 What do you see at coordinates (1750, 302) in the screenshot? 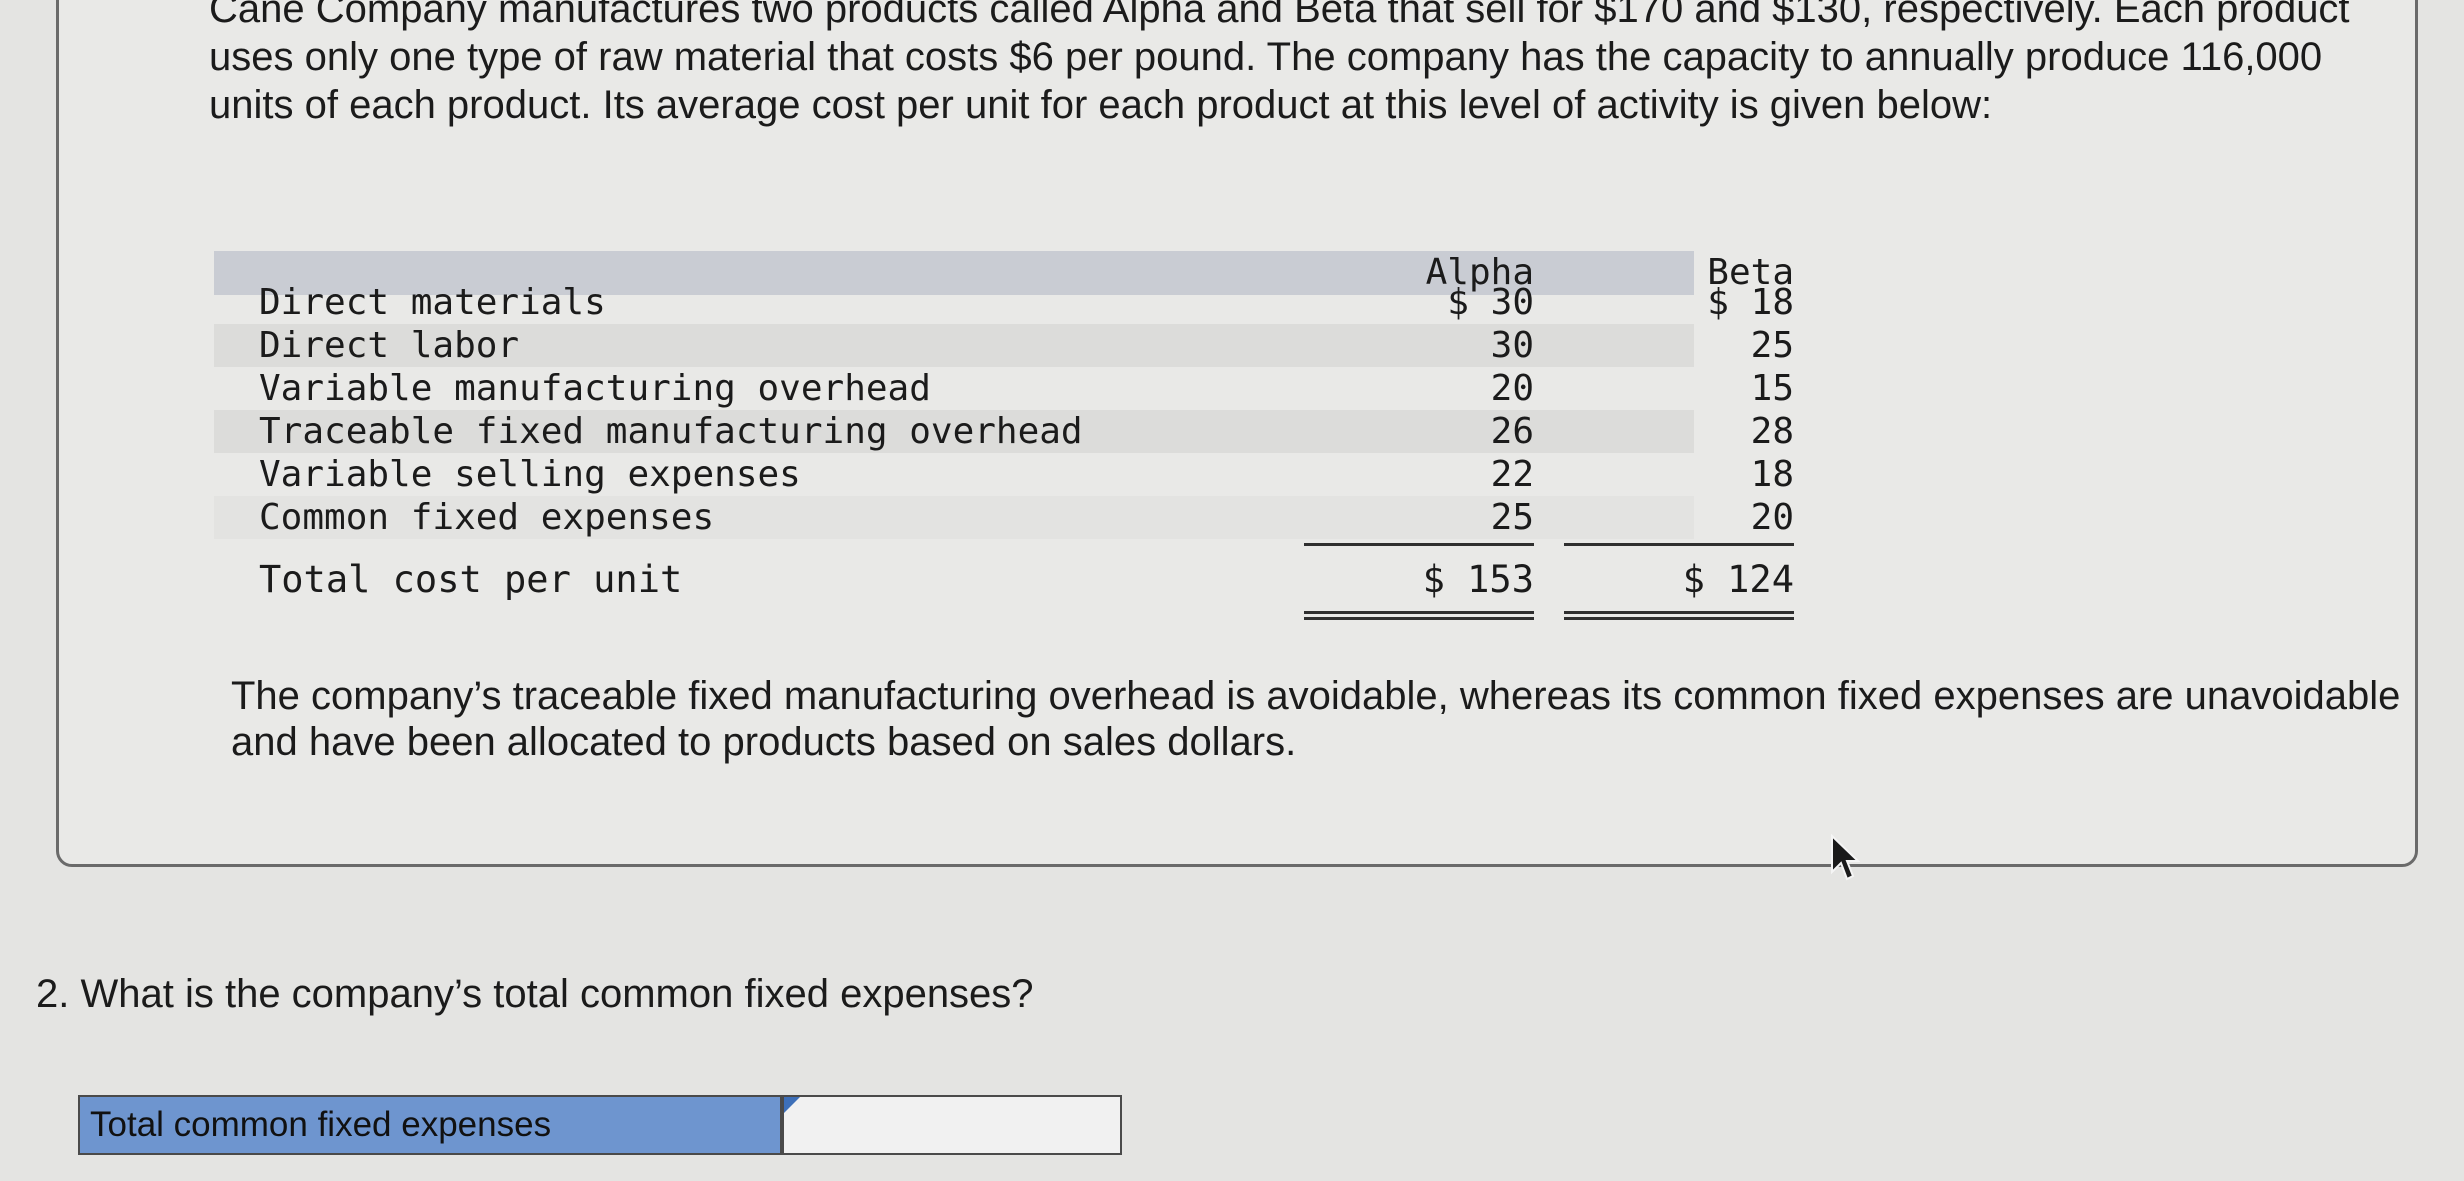
I see `beta-value: $ 18` at bounding box center [1750, 302].